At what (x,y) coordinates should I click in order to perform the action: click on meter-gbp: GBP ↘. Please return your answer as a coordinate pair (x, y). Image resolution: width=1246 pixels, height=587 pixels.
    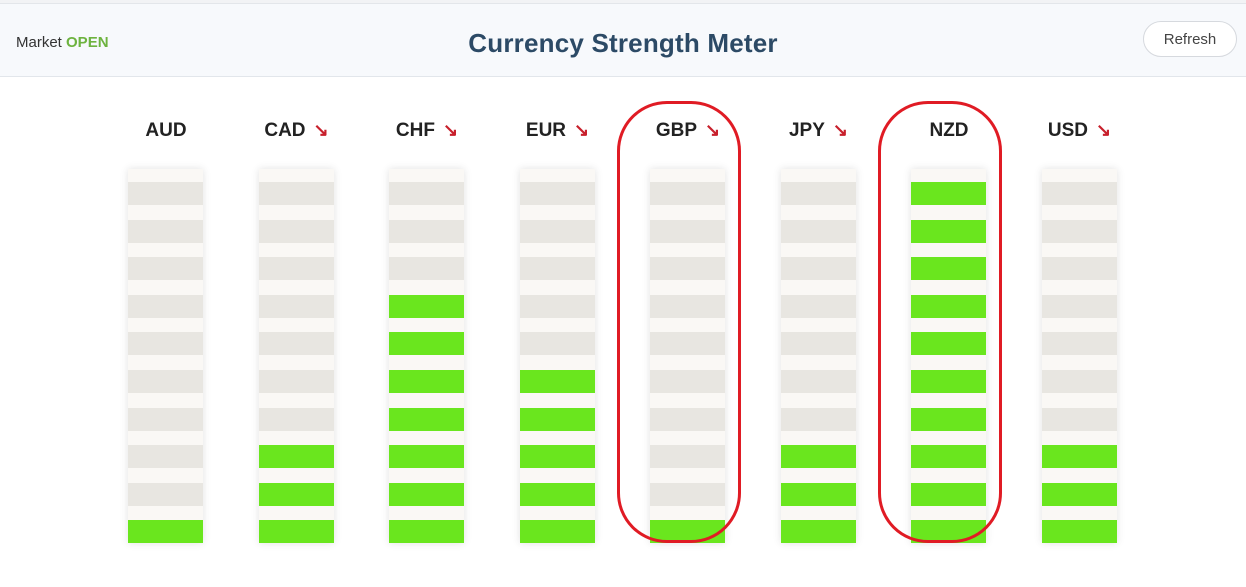
    Looking at the image, I should click on (685, 284).